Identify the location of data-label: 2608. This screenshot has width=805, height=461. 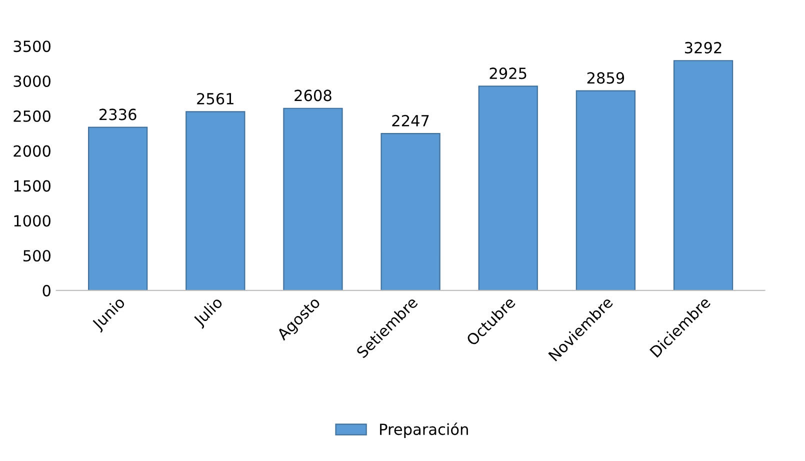
(313, 96).